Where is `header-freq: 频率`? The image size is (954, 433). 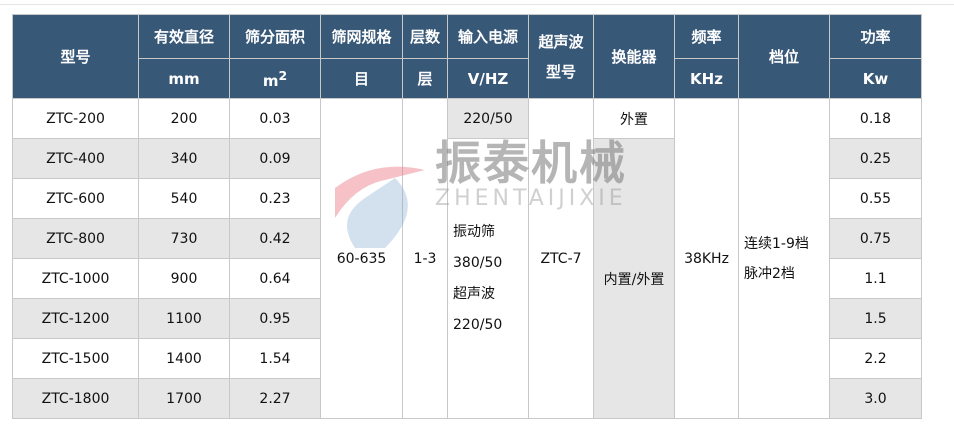
header-freq: 频率 is located at coordinates (706, 36).